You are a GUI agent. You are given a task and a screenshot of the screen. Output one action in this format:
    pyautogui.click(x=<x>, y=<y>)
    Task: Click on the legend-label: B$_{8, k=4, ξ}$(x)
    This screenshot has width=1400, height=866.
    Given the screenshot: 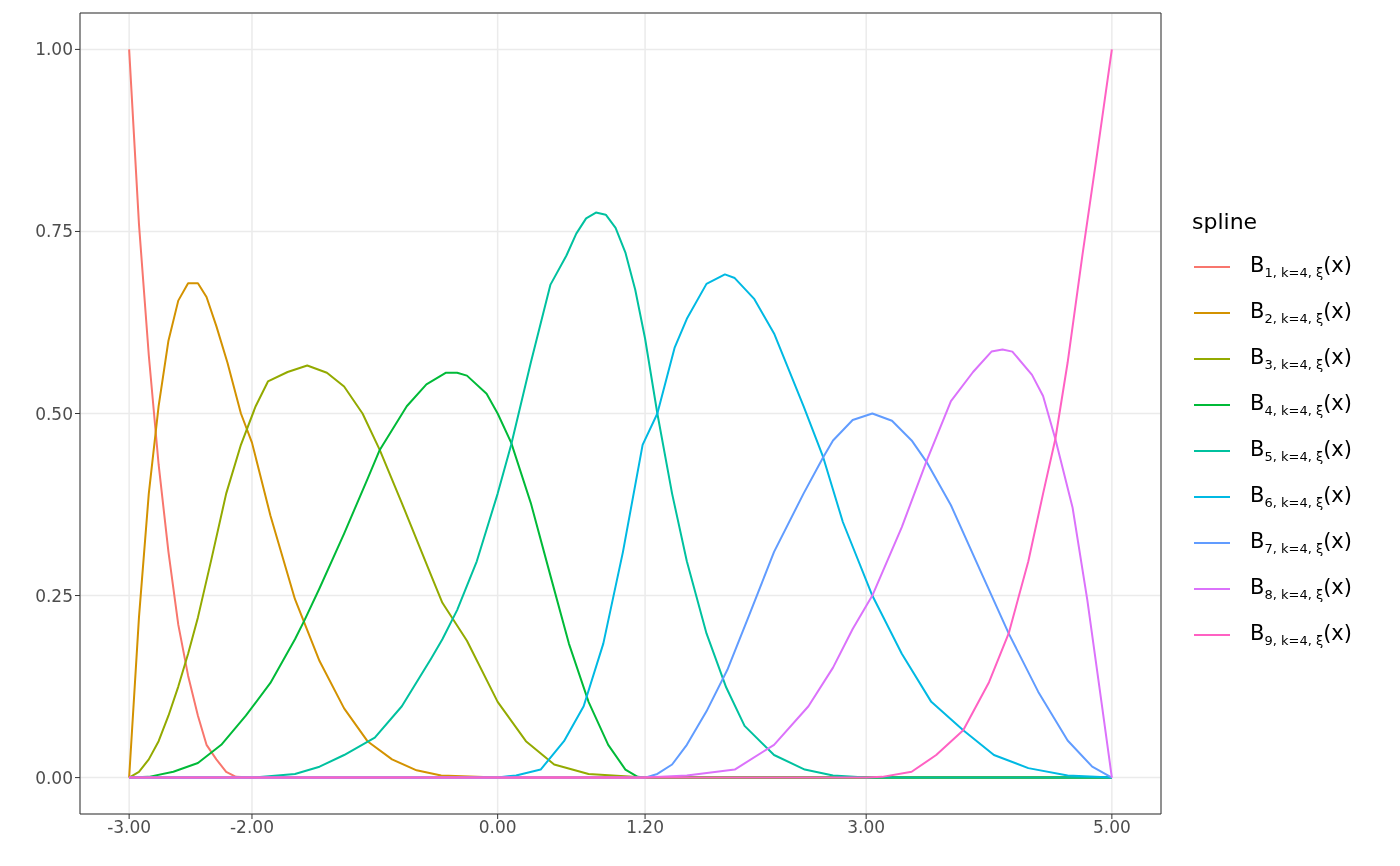 What is the action you would take?
    pyautogui.click(x=1301, y=588)
    